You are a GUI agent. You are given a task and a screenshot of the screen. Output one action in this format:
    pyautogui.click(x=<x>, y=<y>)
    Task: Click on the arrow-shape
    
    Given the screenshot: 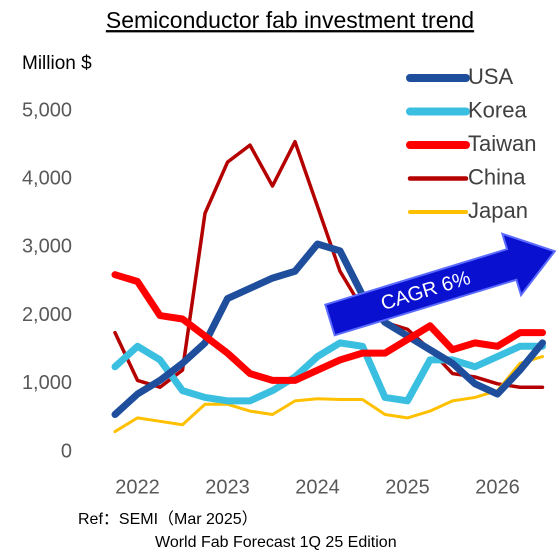 What is the action you would take?
    pyautogui.click(x=440, y=284)
    